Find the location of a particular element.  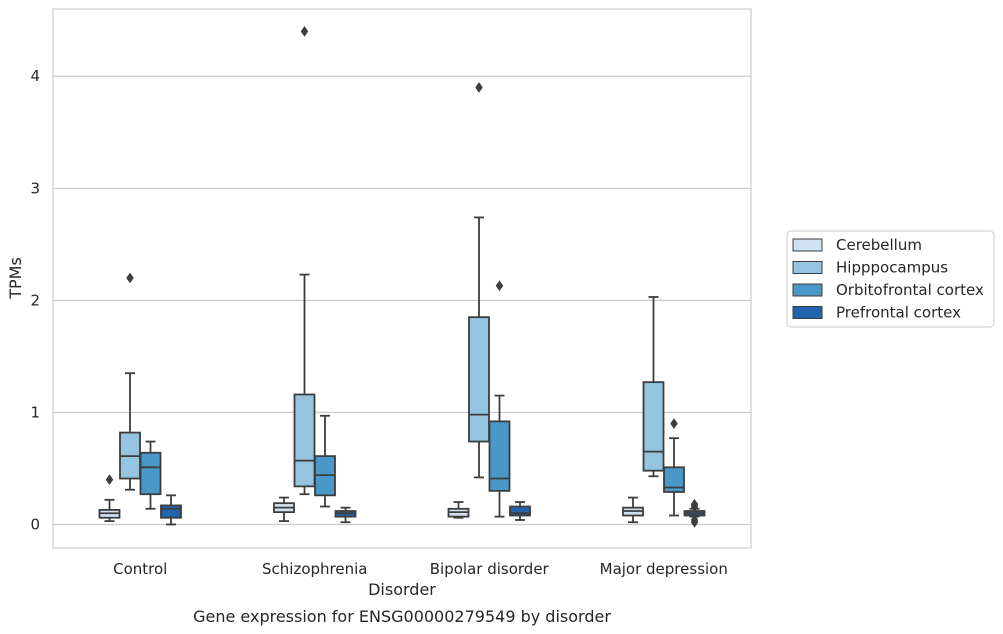

legend-frame is located at coordinates (890, 279).